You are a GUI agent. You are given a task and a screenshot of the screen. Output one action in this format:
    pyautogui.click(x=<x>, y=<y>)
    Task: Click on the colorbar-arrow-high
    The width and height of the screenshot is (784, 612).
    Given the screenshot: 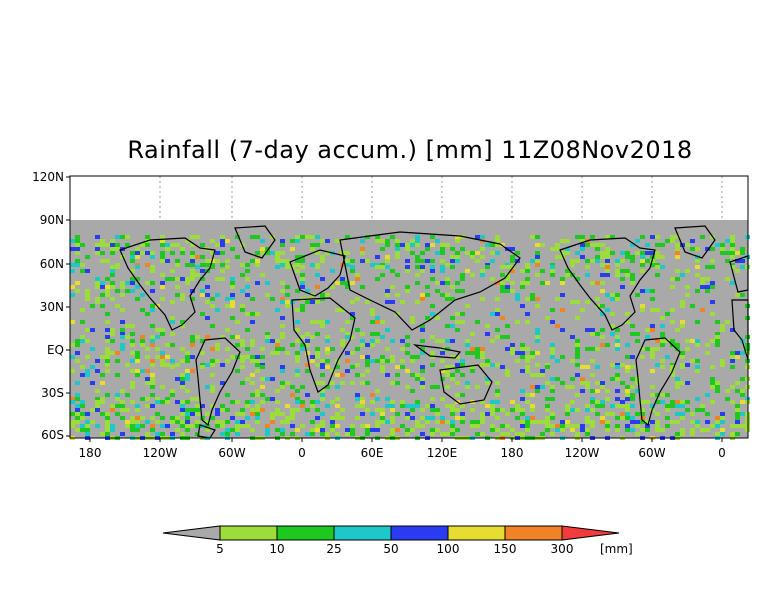 What is the action you would take?
    pyautogui.click(x=590, y=533)
    